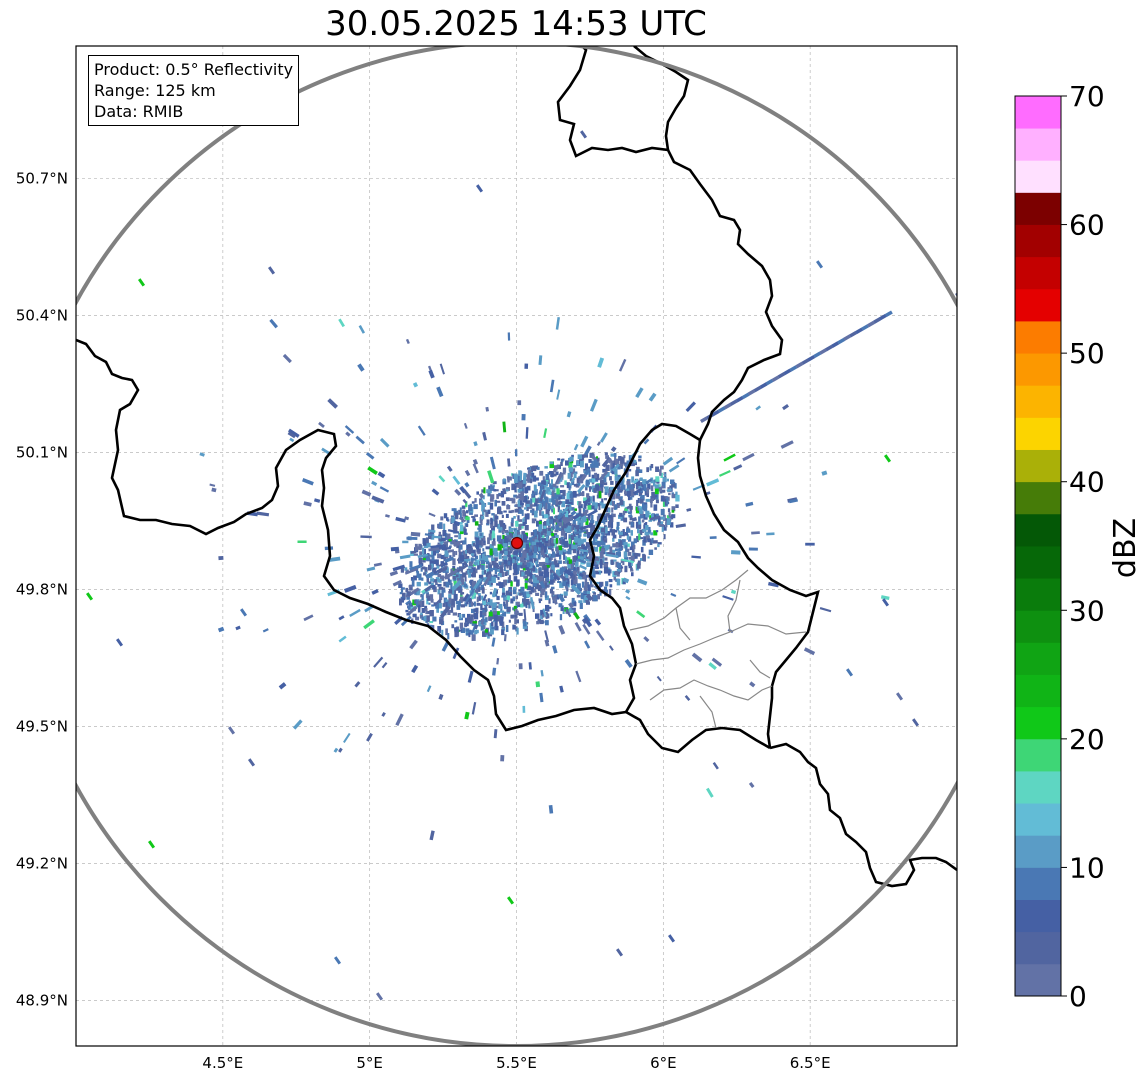 Image resolution: width=1148 pixels, height=1081 pixels. Describe the element at coordinates (42, 863) in the screenshot. I see `lat-tick-label: 49.2°N` at that location.